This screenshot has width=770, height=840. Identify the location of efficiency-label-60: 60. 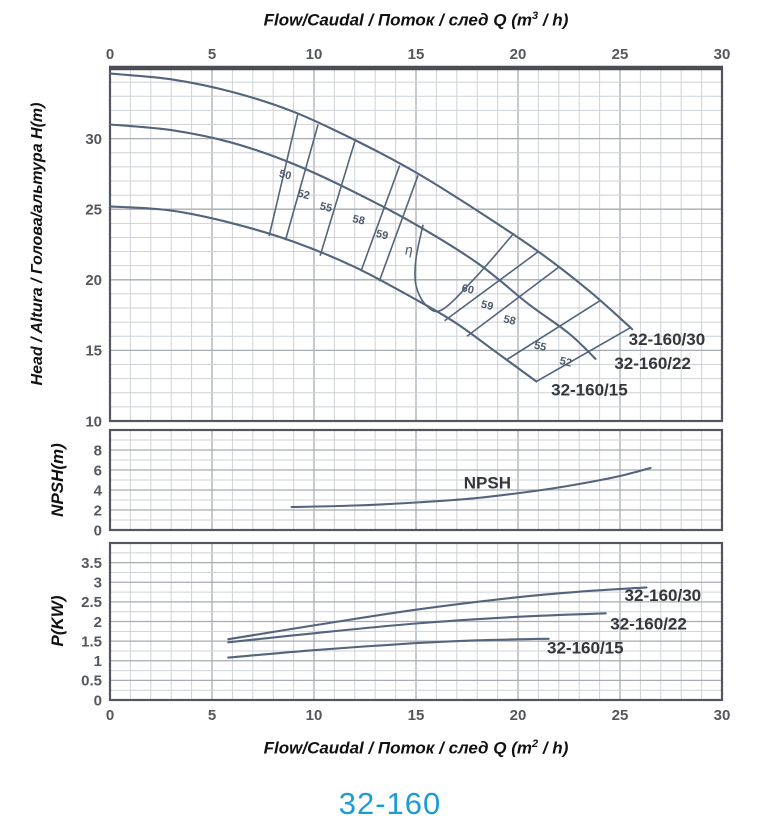
(467, 289).